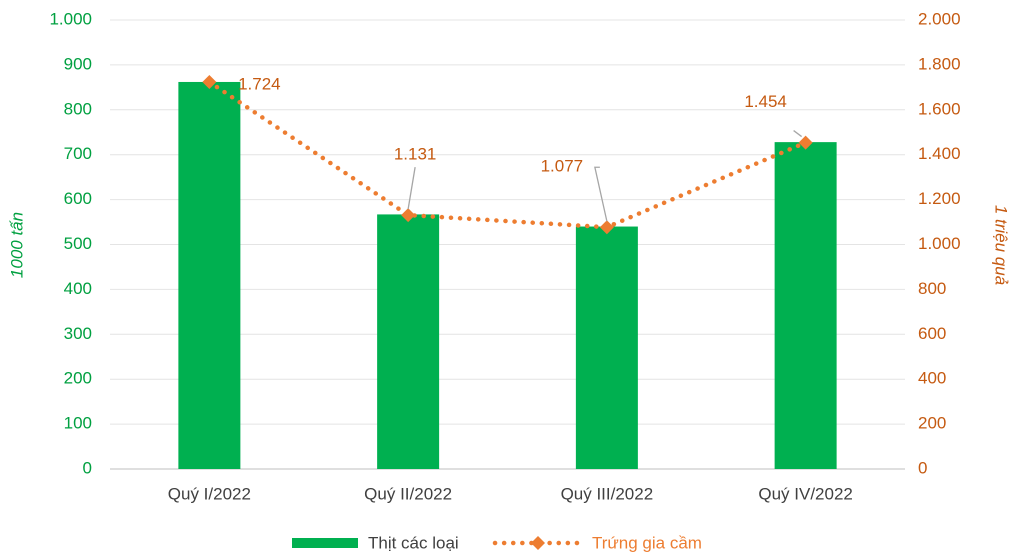 Image resolution: width=1015 pixels, height=555 pixels. I want to click on y-tick-label: 400, so click(78, 288).